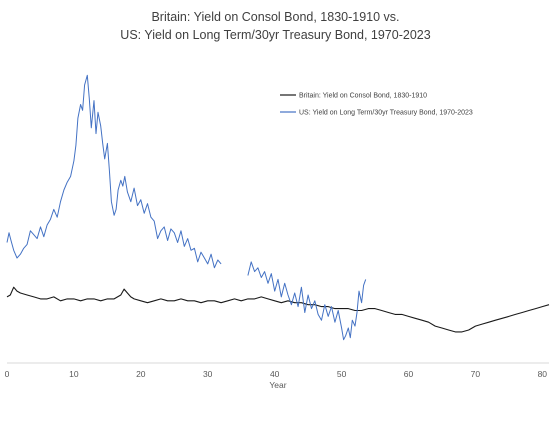 The width and height of the screenshot is (551, 431). Describe the element at coordinates (74, 374) in the screenshot. I see `x-tick-label: 10` at that location.